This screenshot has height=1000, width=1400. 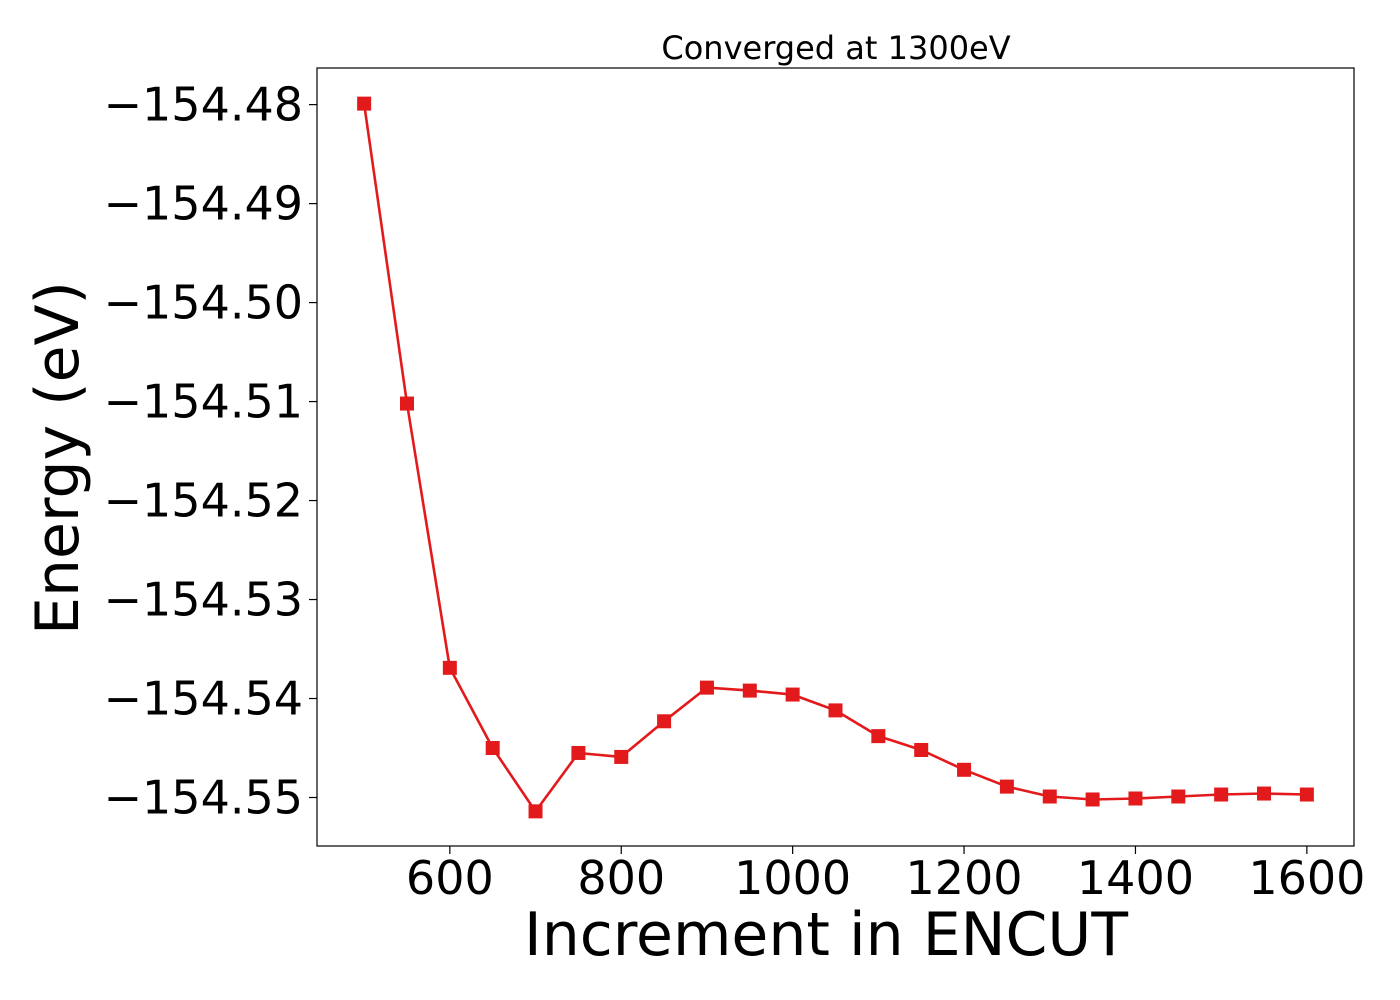 I want to click on x-tick-label: 1000, so click(x=792, y=878).